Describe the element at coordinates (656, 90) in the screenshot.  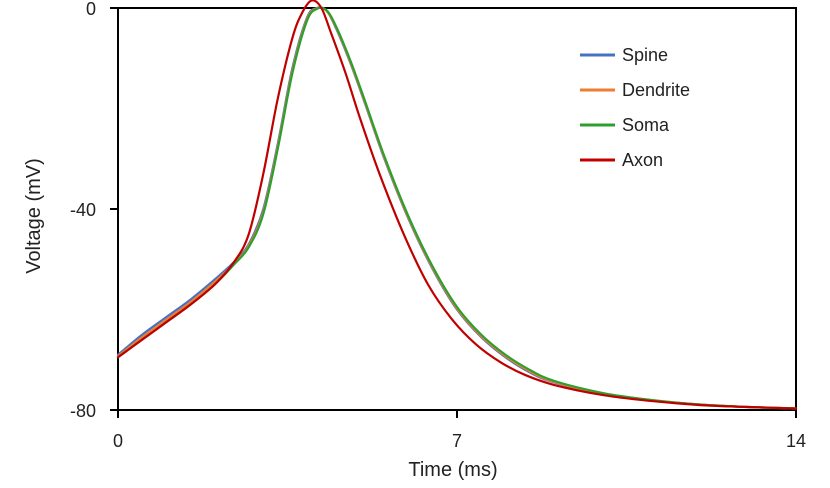
I see `legend-label-dendrite: Dendrite` at that location.